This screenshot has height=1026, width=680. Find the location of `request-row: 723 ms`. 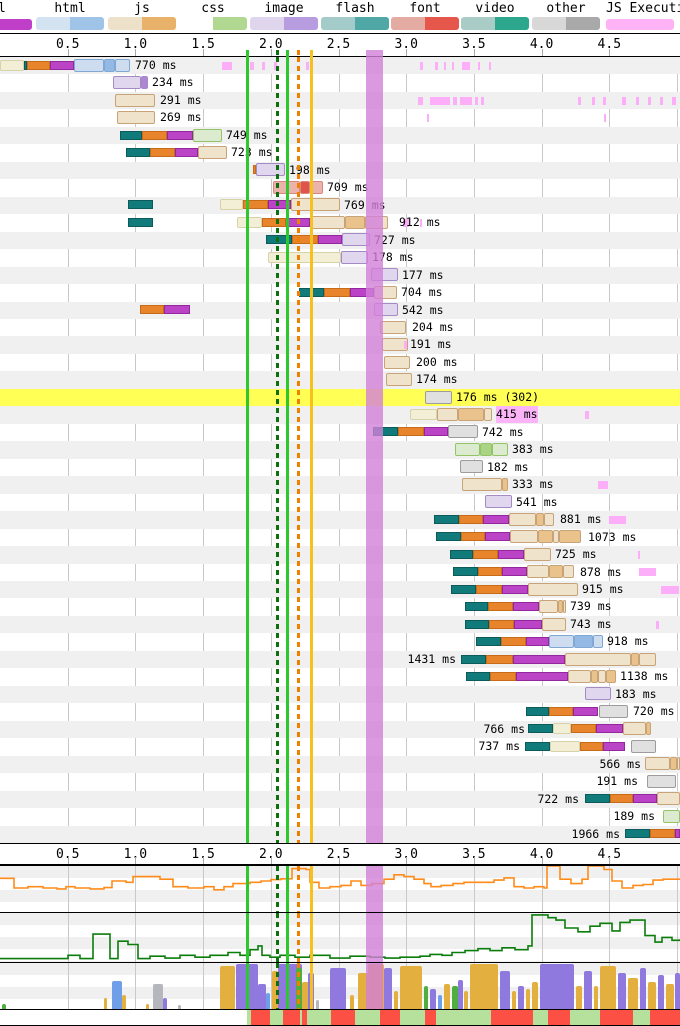

request-row: 723 ms is located at coordinates (340, 152).